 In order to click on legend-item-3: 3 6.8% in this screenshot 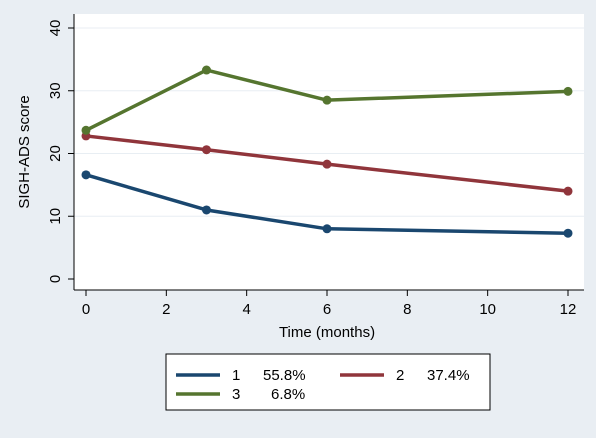, I will do `click(240, 394)`.